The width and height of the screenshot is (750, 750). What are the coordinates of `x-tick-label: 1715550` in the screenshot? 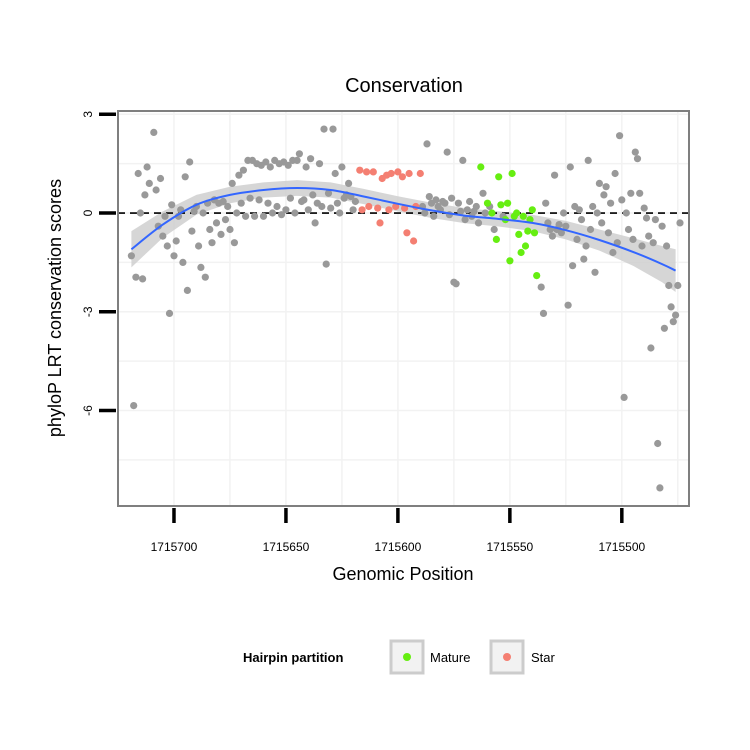 It's located at (510, 547).